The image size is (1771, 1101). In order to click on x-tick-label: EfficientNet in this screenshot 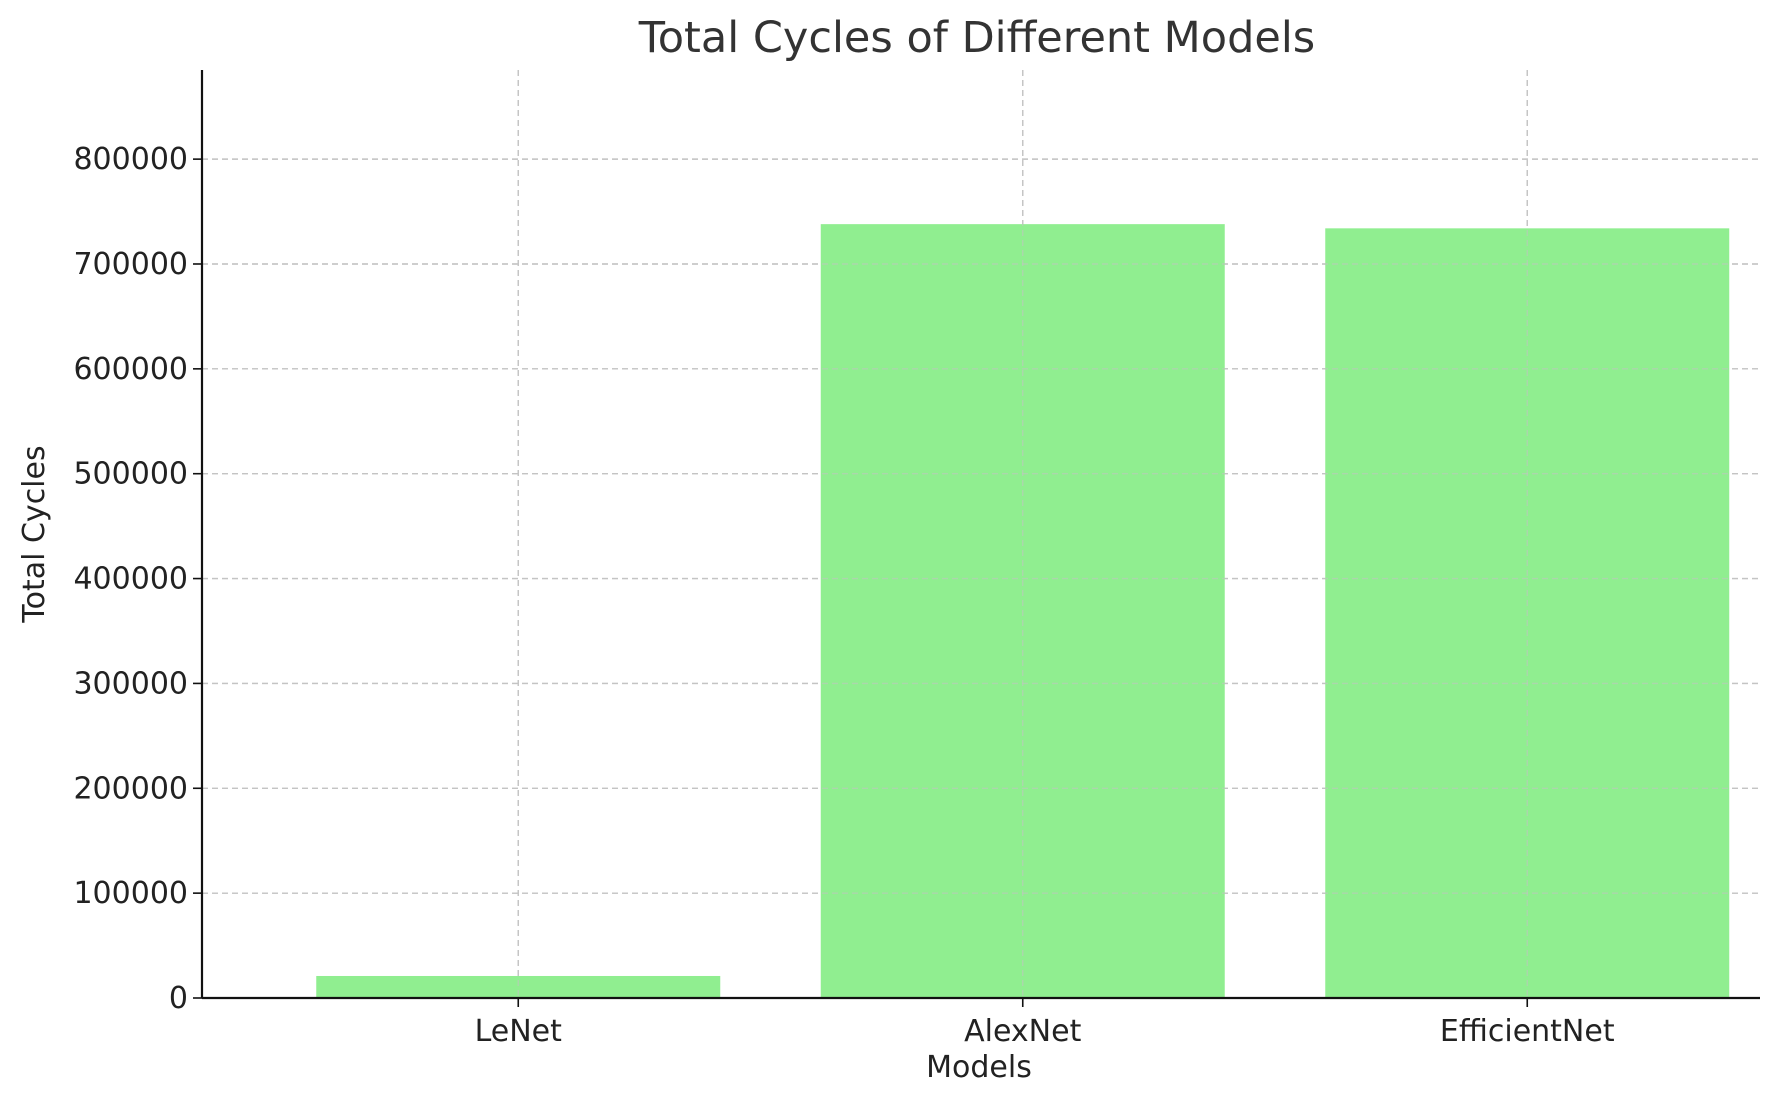, I will do `click(1527, 1031)`.